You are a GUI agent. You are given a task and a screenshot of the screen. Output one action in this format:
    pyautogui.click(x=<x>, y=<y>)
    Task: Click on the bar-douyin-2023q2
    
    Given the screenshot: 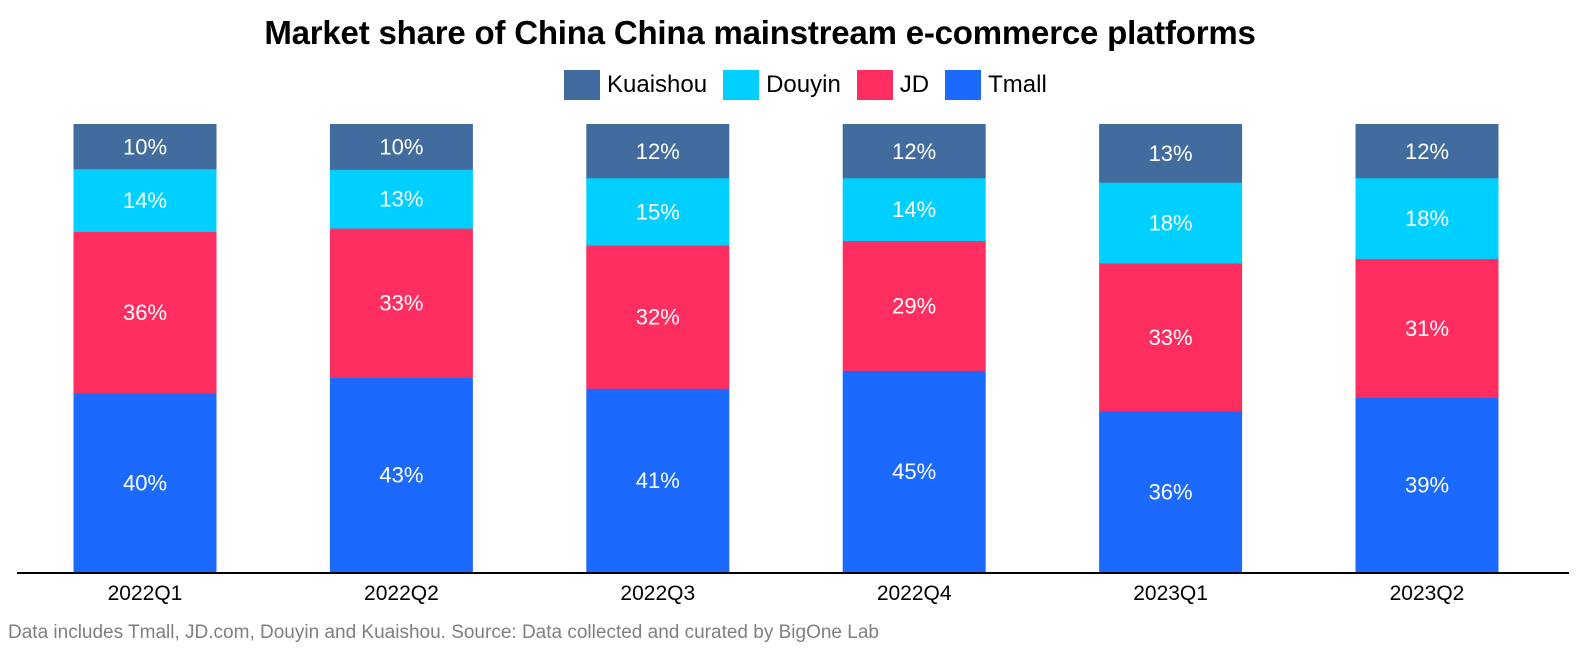 What is the action you would take?
    pyautogui.click(x=1427, y=218)
    